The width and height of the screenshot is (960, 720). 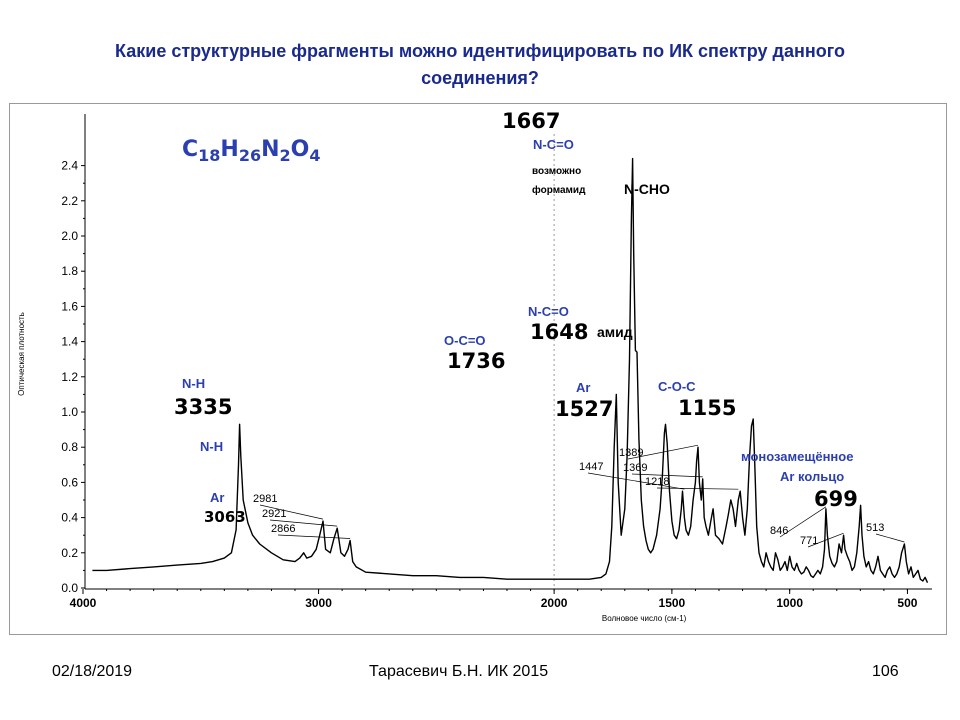 What do you see at coordinates (812, 476) in the screenshot?
I see `peak-annotation: Ar кольцо` at bounding box center [812, 476].